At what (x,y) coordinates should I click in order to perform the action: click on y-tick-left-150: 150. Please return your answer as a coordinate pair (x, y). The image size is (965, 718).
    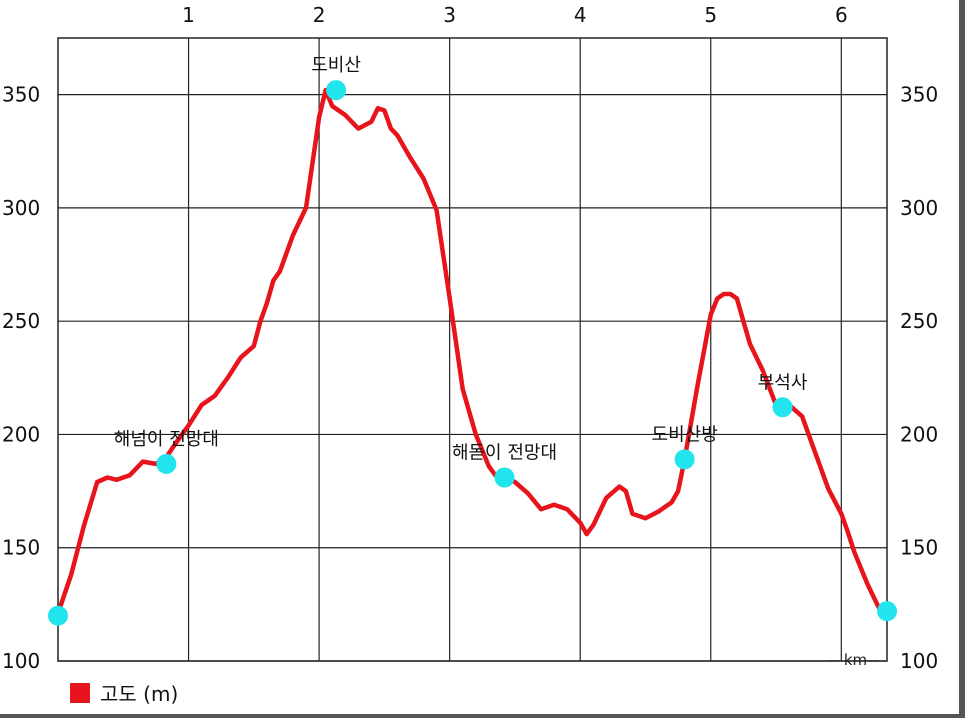
    Looking at the image, I should click on (21, 548).